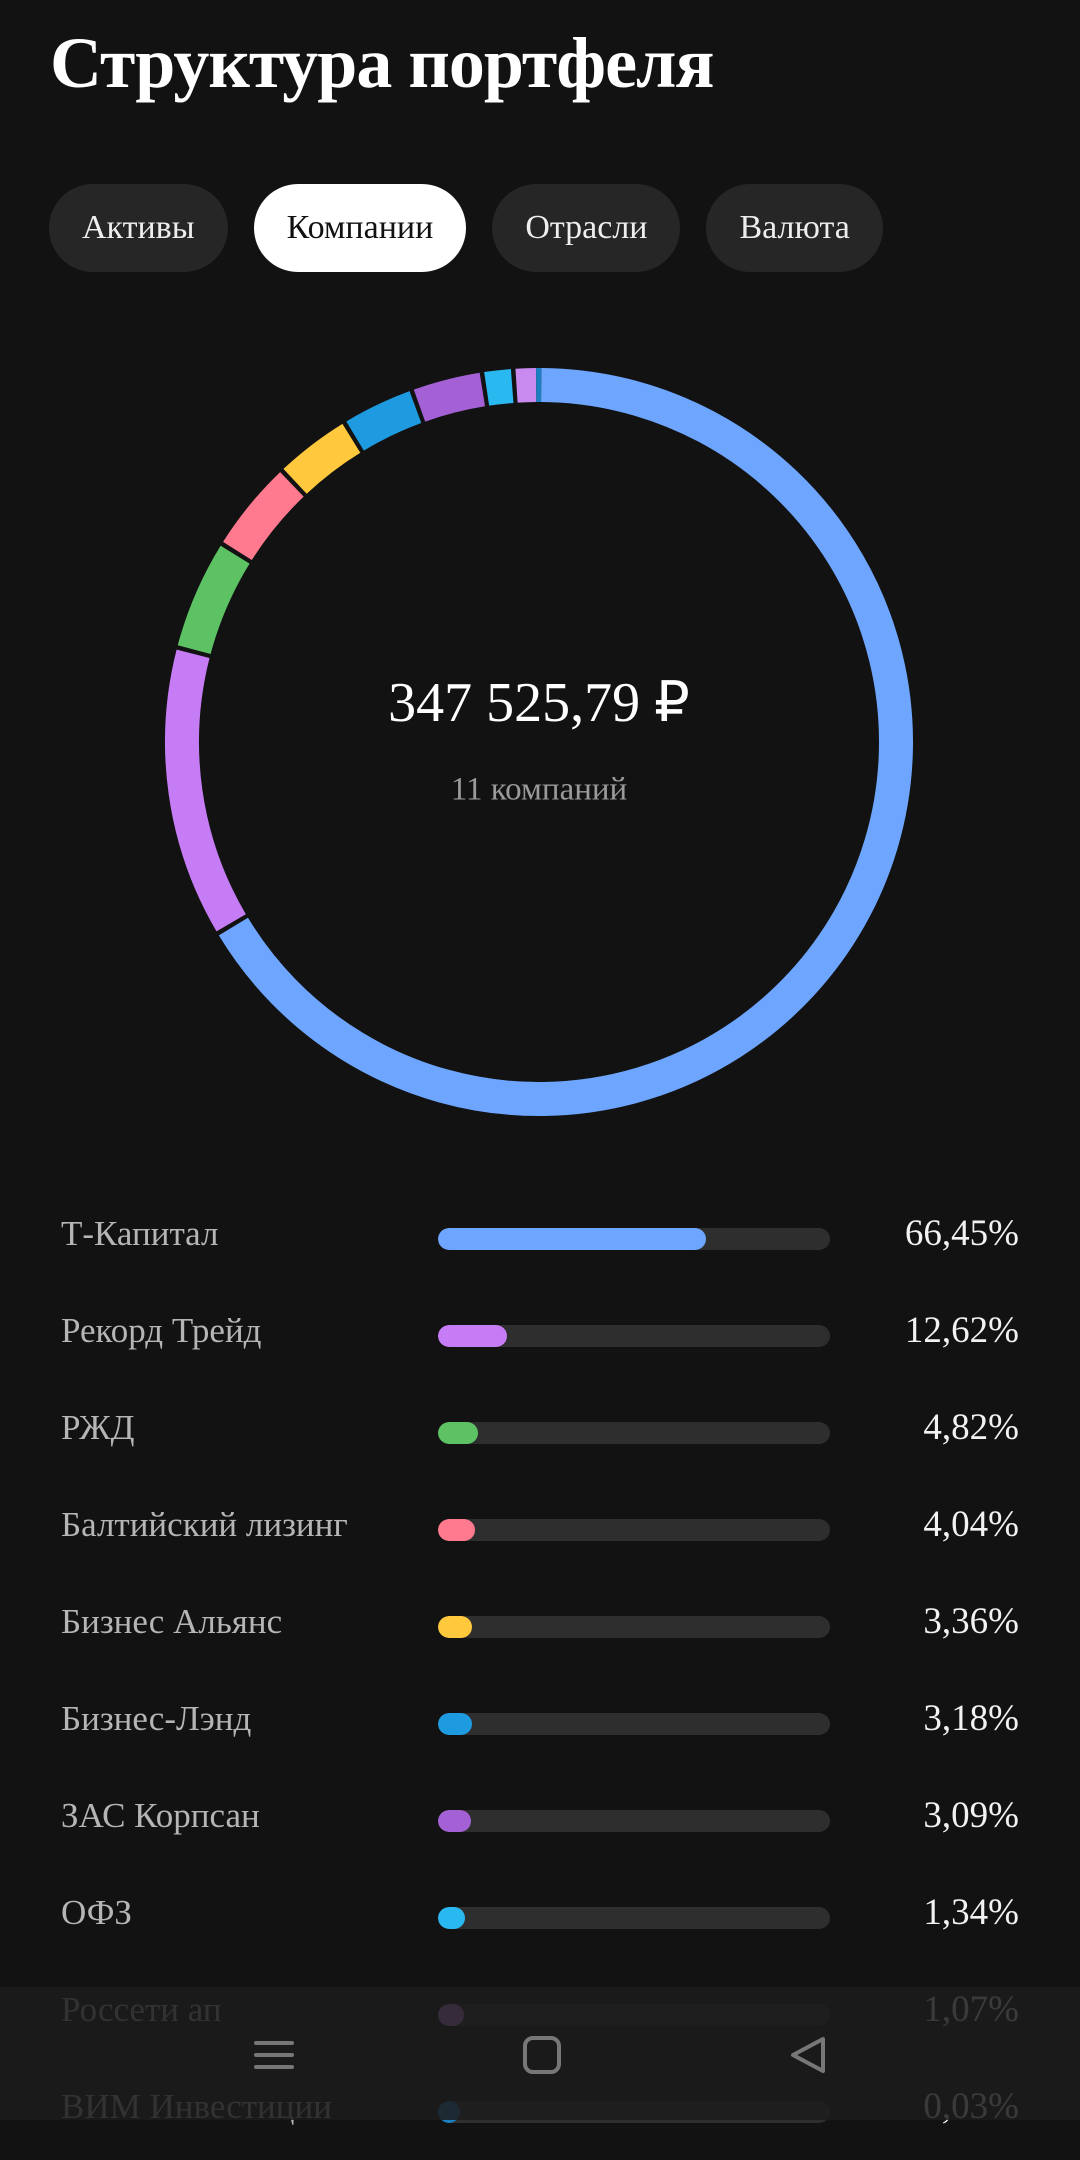 The image size is (1080, 2160). Describe the element at coordinates (808, 2055) in the screenshot. I see `back-button` at that location.